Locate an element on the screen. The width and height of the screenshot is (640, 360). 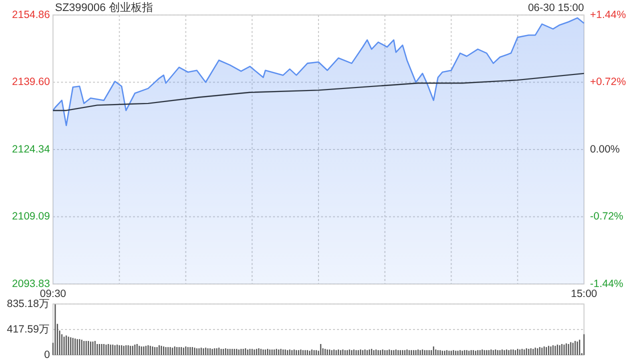
y2-tick-label: -1.44% is located at coordinates (607, 284).